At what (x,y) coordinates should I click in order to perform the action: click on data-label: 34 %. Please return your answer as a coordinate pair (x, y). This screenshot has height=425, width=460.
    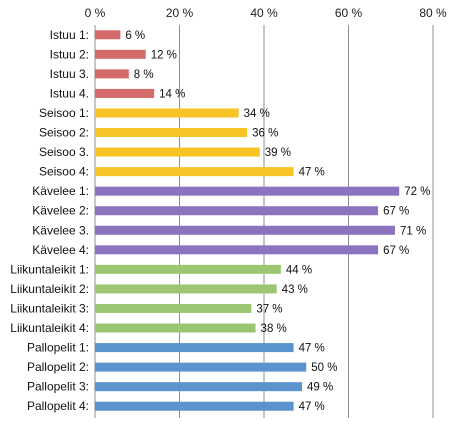
    Looking at the image, I should click on (257, 114).